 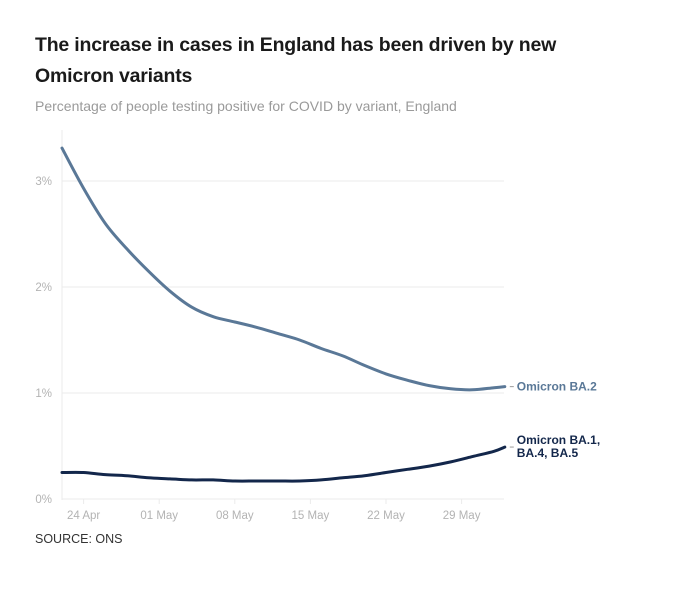 What do you see at coordinates (79, 539) in the screenshot?
I see `source-note: SOURCE: ONS` at bounding box center [79, 539].